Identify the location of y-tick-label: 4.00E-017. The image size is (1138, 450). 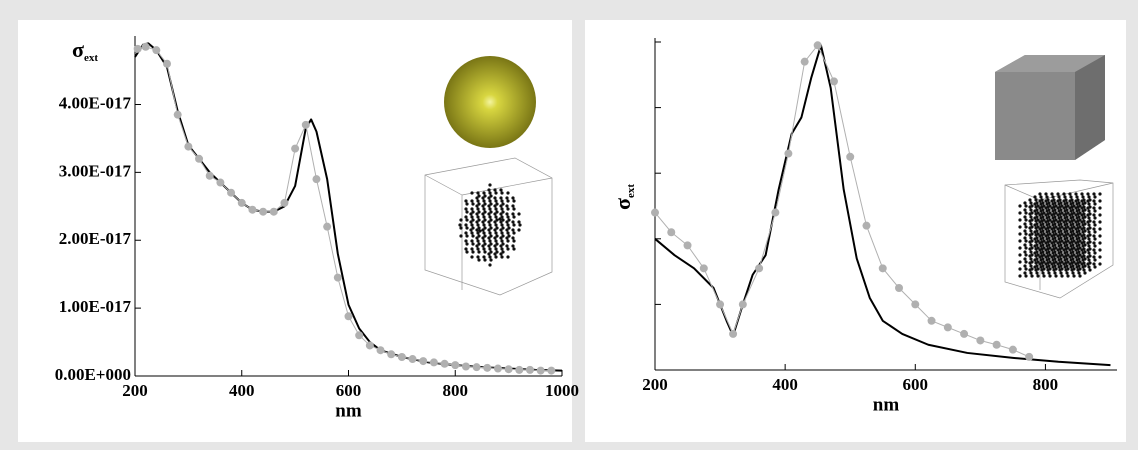
(95, 102).